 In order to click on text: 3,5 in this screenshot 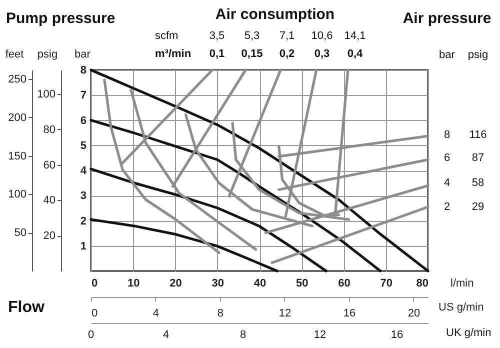, I will do `click(217, 36)`.